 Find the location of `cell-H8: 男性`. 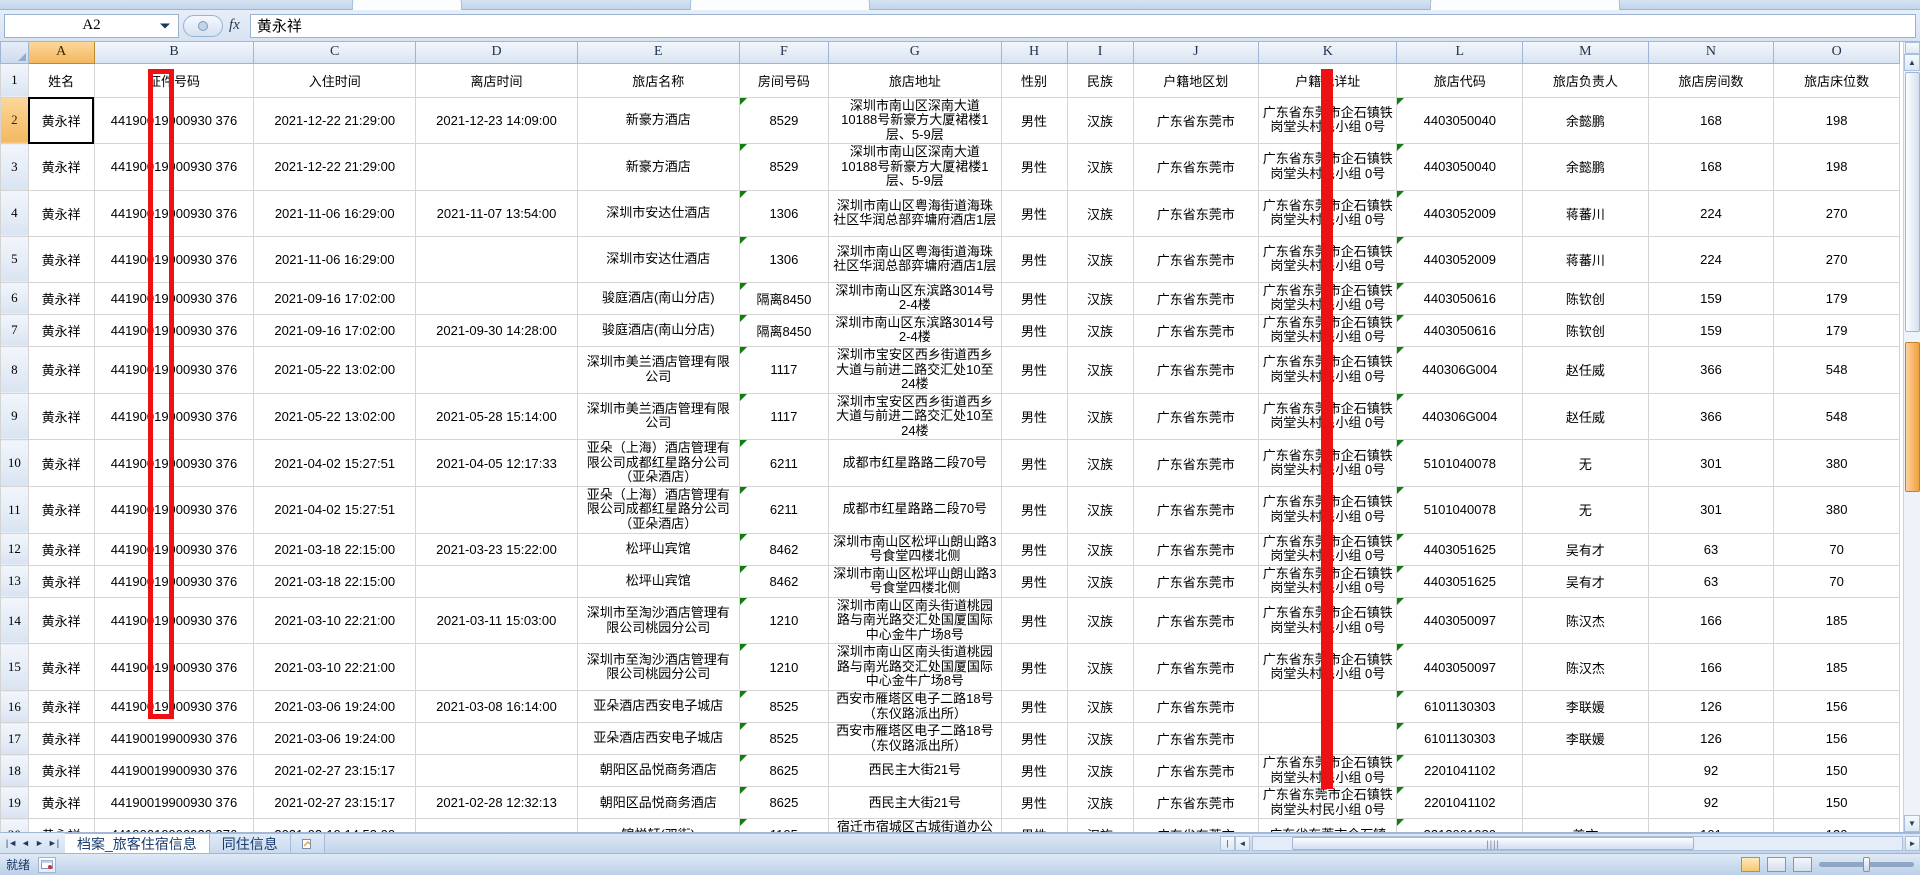

cell-H8: 男性 is located at coordinates (1034, 369).